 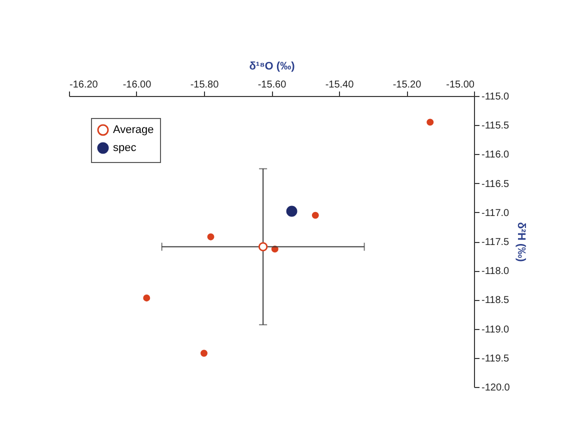 I want to click on y-tick-label: -115.0, so click(x=496, y=97).